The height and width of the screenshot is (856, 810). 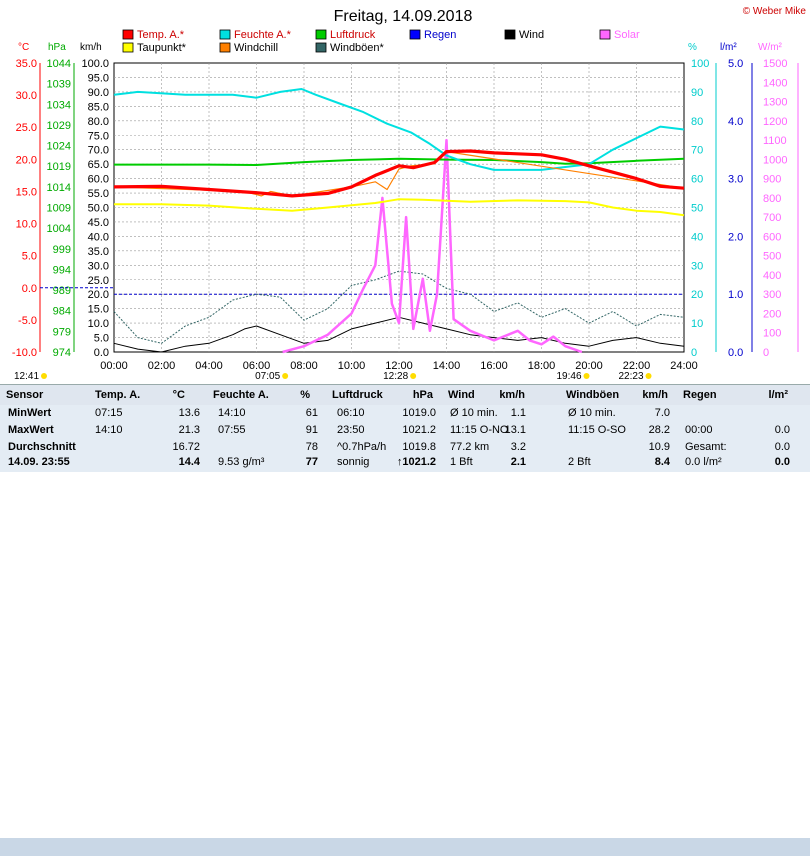 What do you see at coordinates (775, 11) in the screenshot?
I see `copyright: © Weber Mike` at bounding box center [775, 11].